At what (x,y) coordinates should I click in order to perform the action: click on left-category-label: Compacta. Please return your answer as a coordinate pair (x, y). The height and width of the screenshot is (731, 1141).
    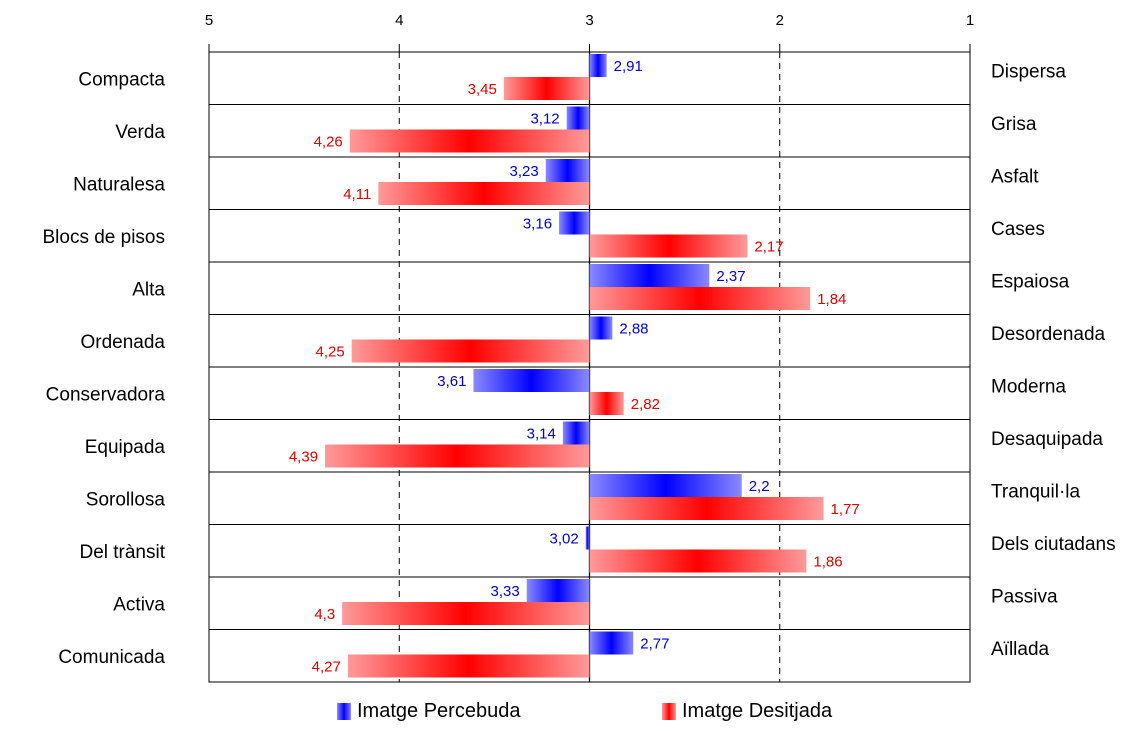
    Looking at the image, I should click on (121, 79).